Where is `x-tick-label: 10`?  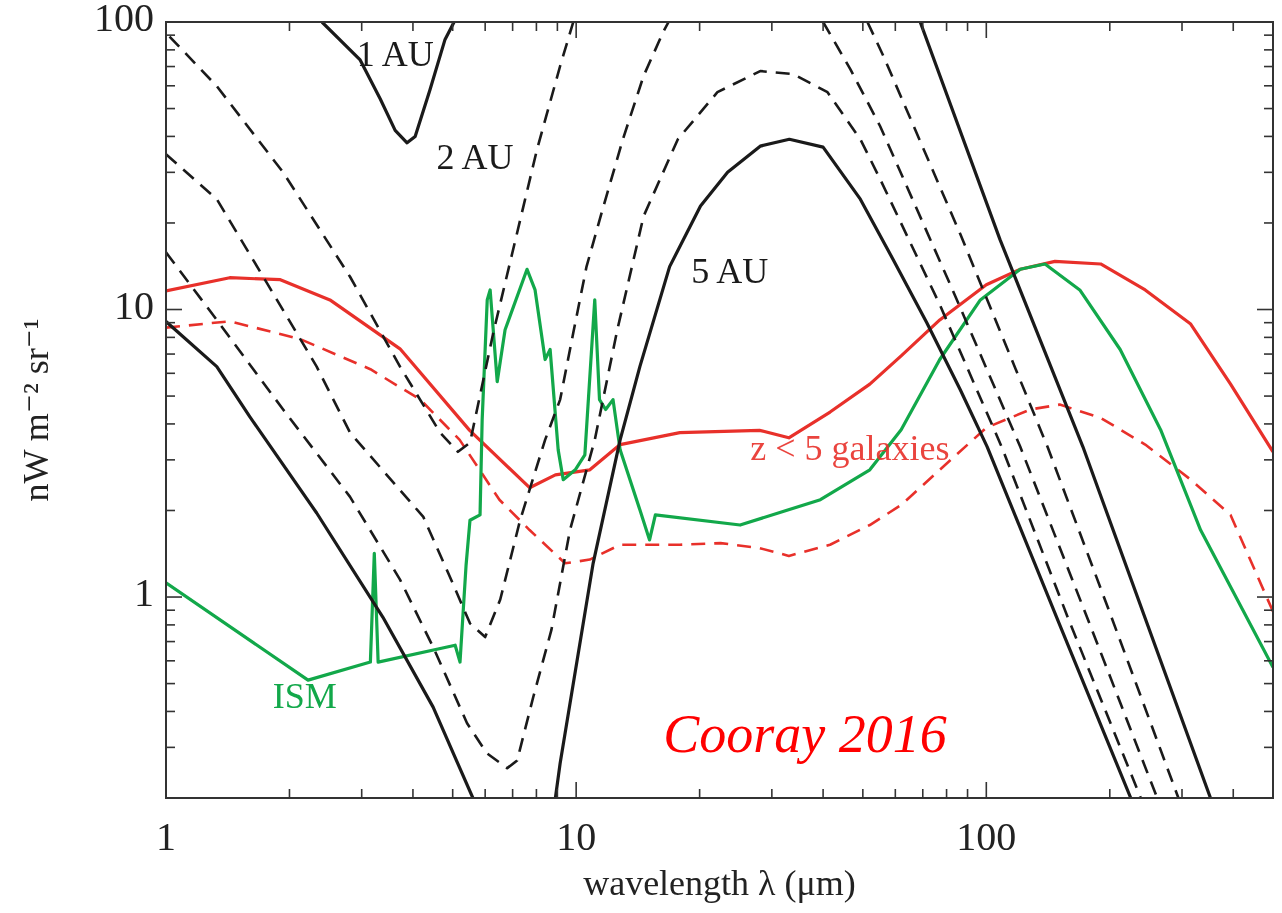 x-tick-label: 10 is located at coordinates (576, 836).